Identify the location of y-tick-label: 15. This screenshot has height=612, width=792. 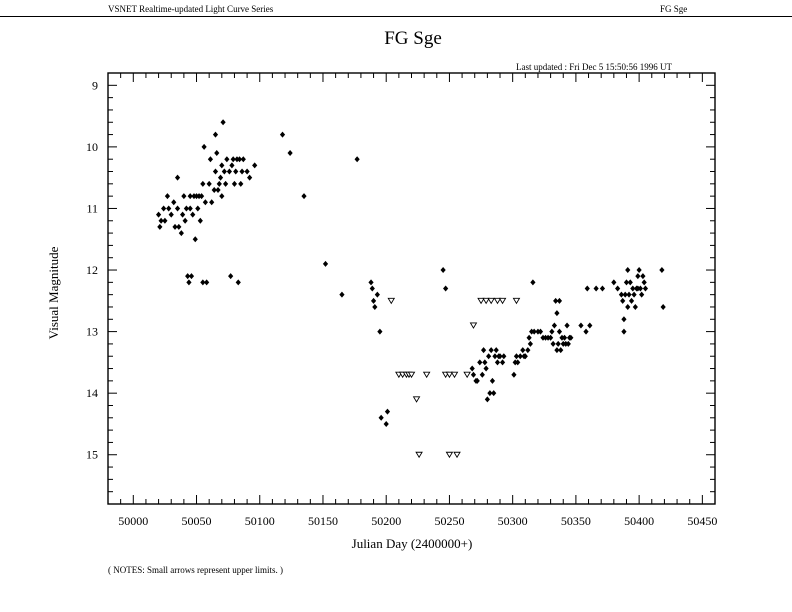
(92, 455).